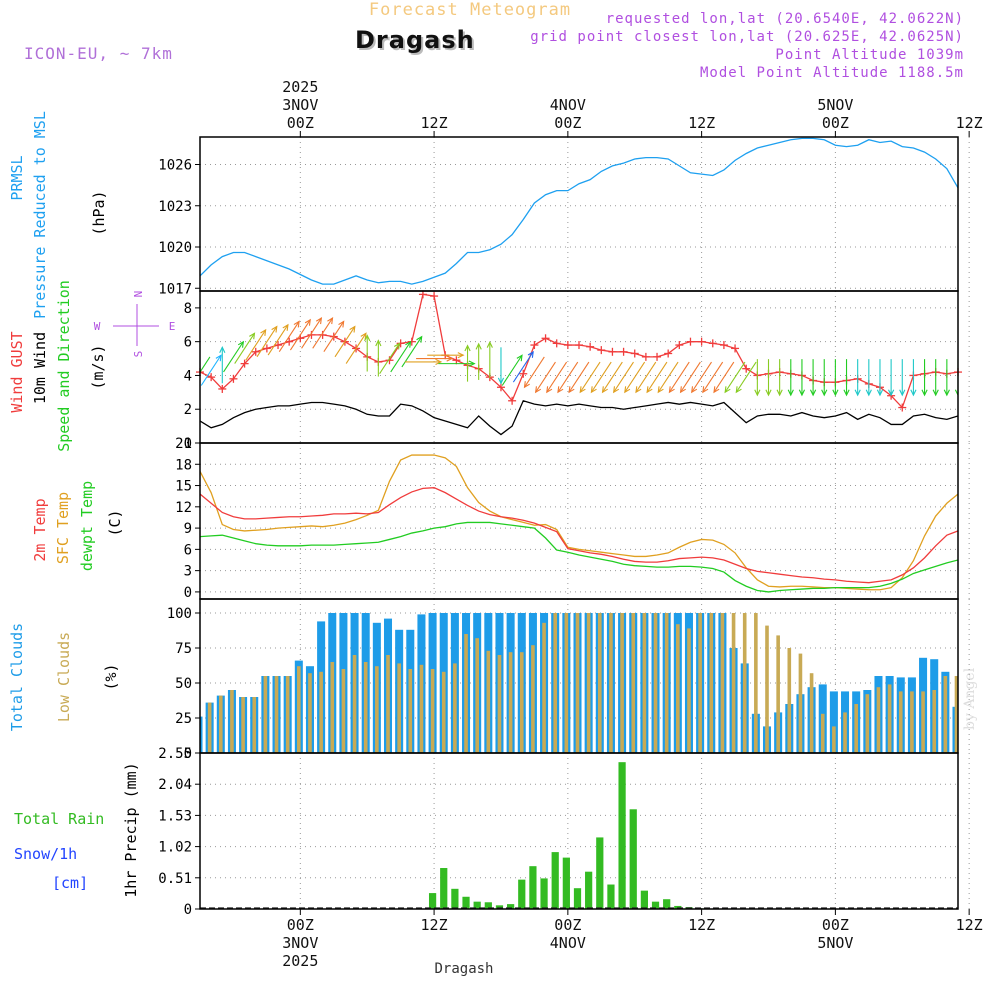 The width and height of the screenshot is (1000, 1000). What do you see at coordinates (175, 248) in the screenshot?
I see `pressure-y-tick-label: 1020` at bounding box center [175, 248].